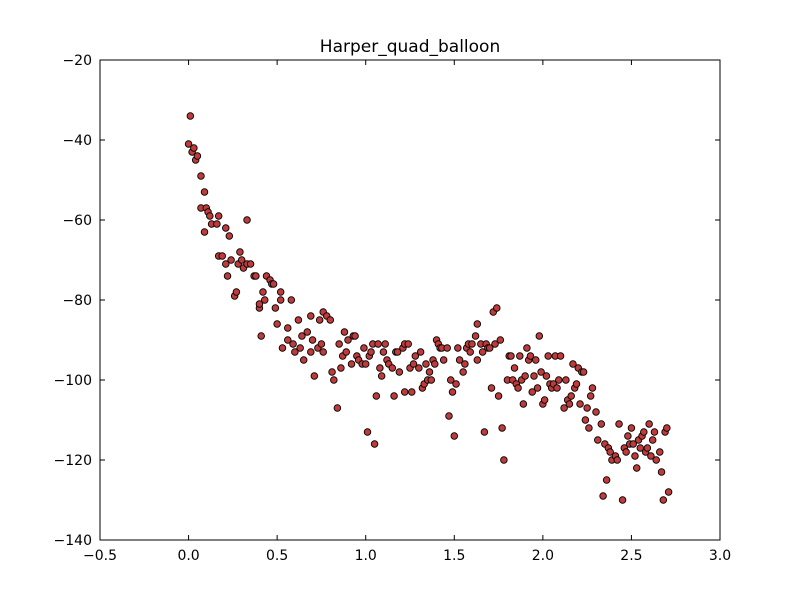  What do you see at coordinates (720, 556) in the screenshot?
I see `x-tick-label: 3.0` at bounding box center [720, 556].